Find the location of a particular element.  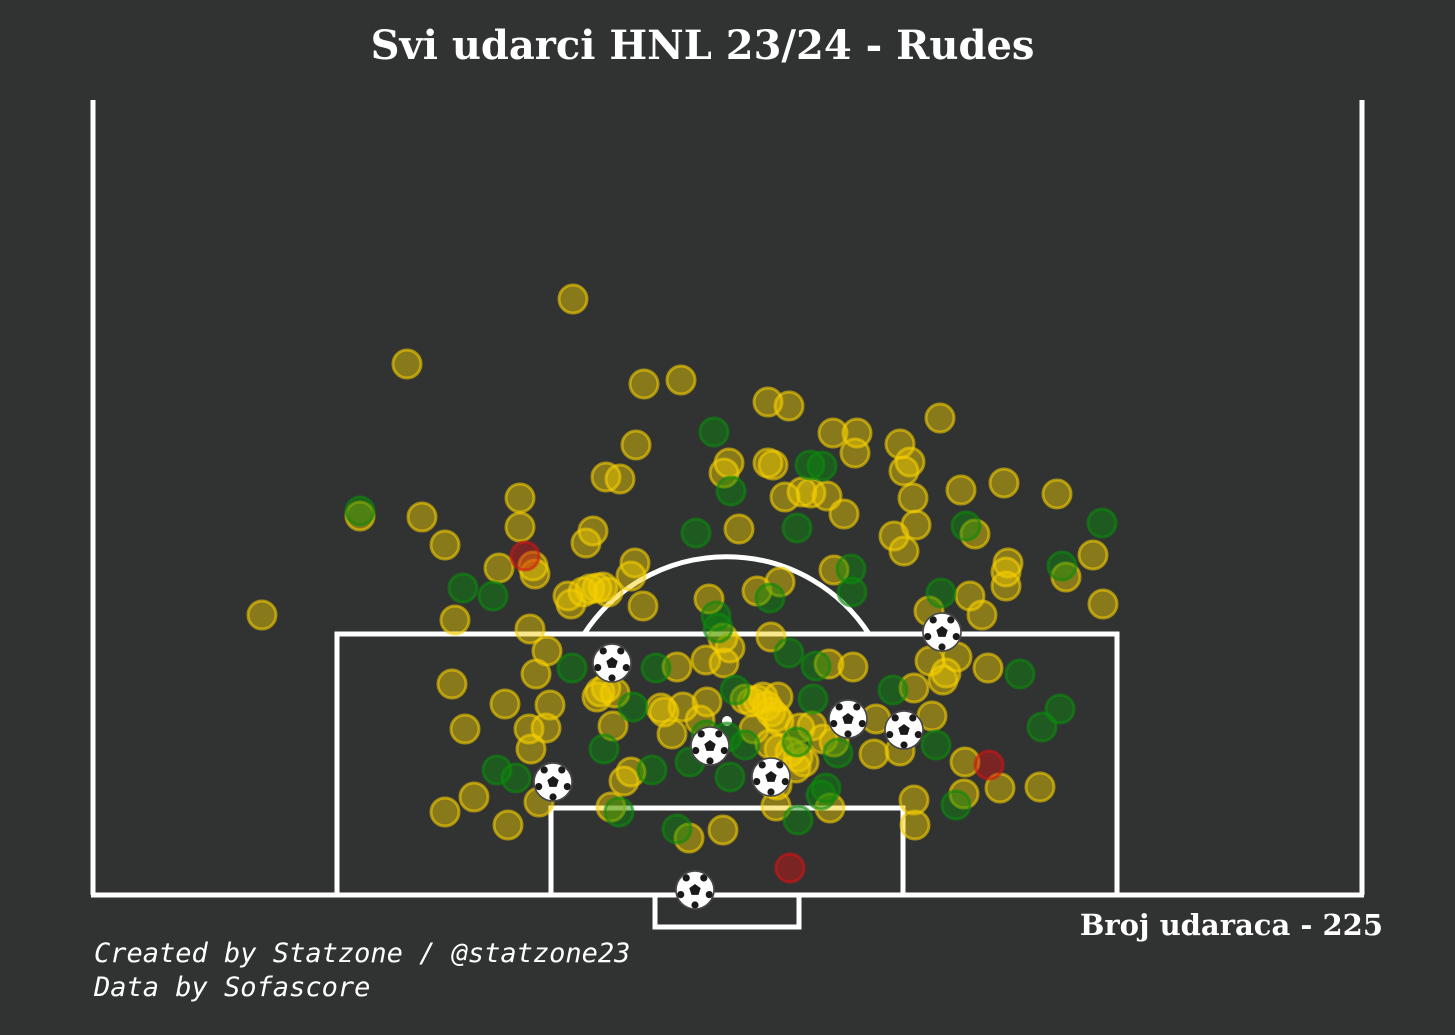

credit-data-source: Data by Sofascore is located at coordinates (232, 987).